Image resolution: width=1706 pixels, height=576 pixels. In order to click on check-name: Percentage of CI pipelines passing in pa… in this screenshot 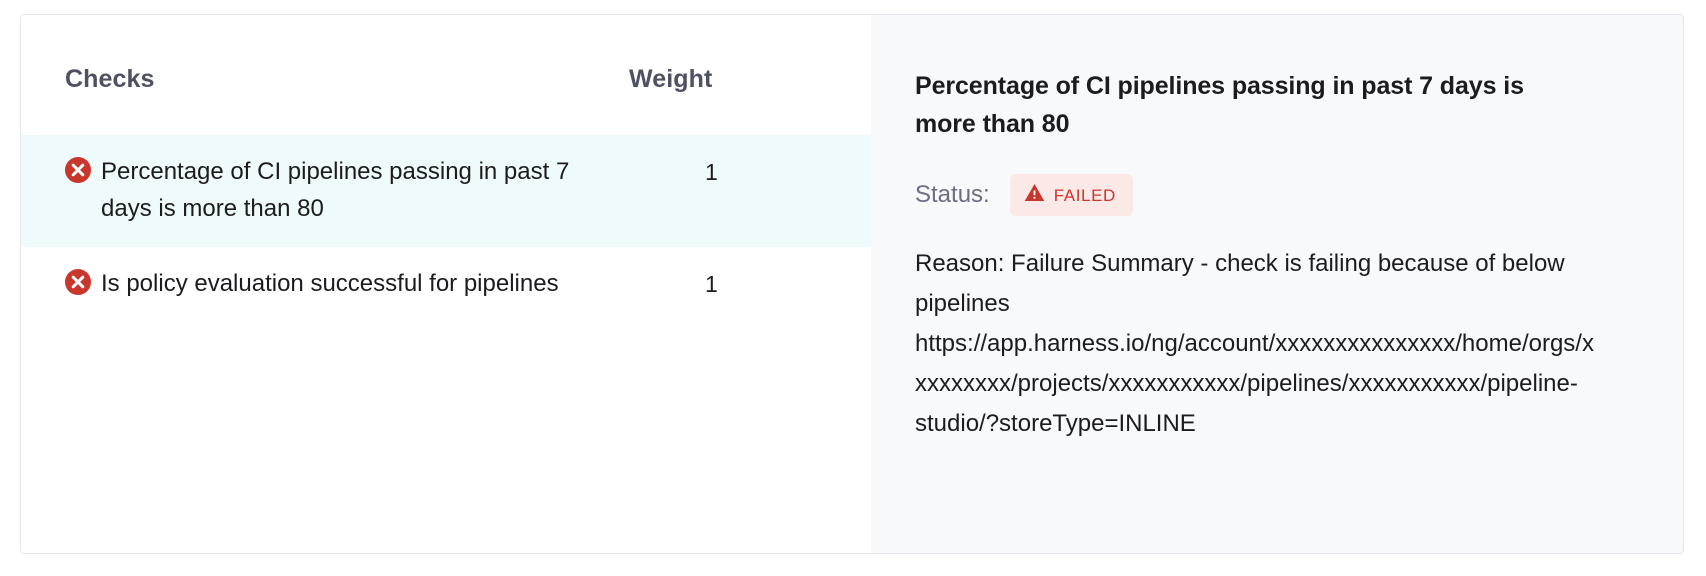, I will do `click(335, 190)`.